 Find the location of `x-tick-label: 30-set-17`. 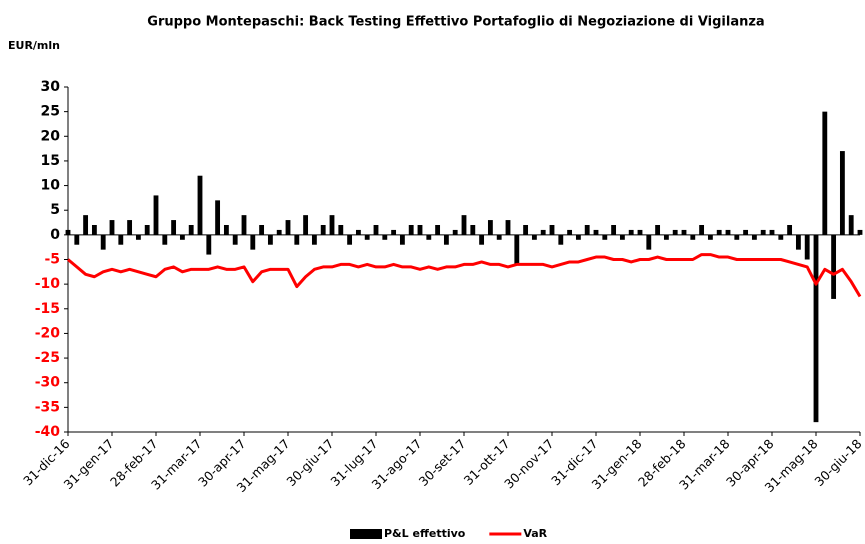

x-tick-label: 30-set-17 is located at coordinates (442, 462).